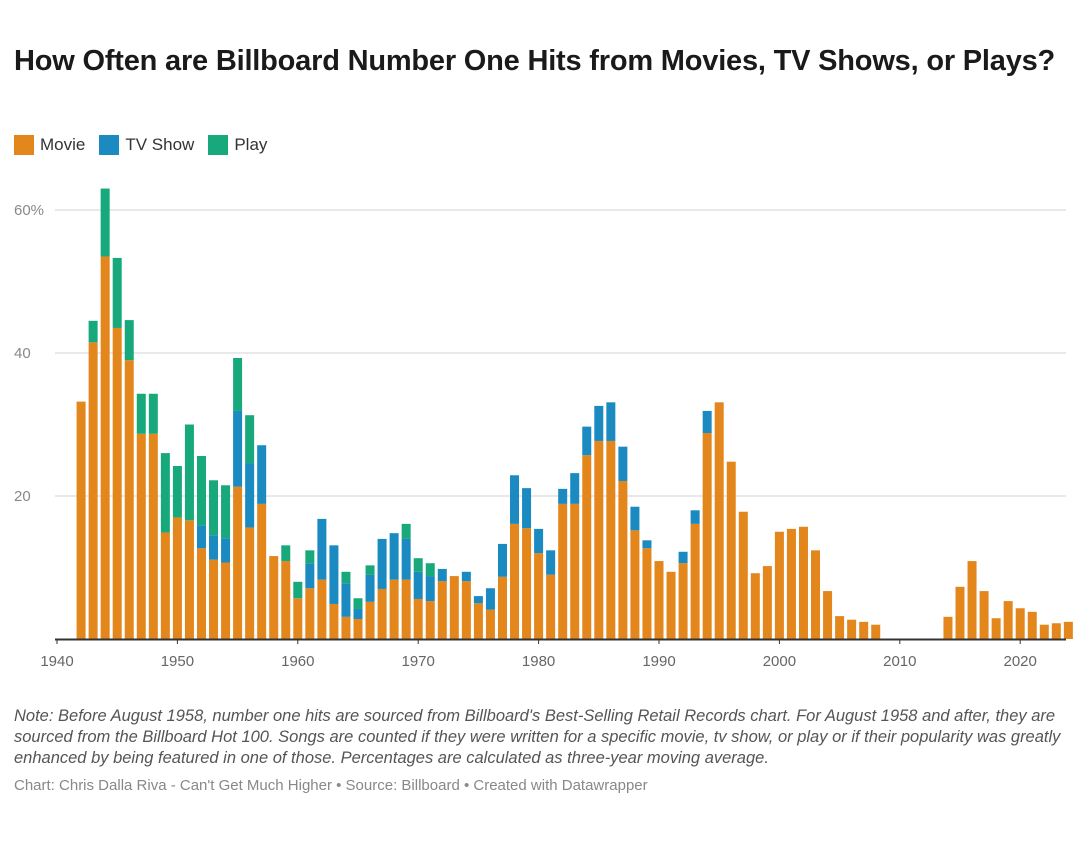 This screenshot has width=1080, height=845. I want to click on bar-tv-show-1988, so click(635, 518).